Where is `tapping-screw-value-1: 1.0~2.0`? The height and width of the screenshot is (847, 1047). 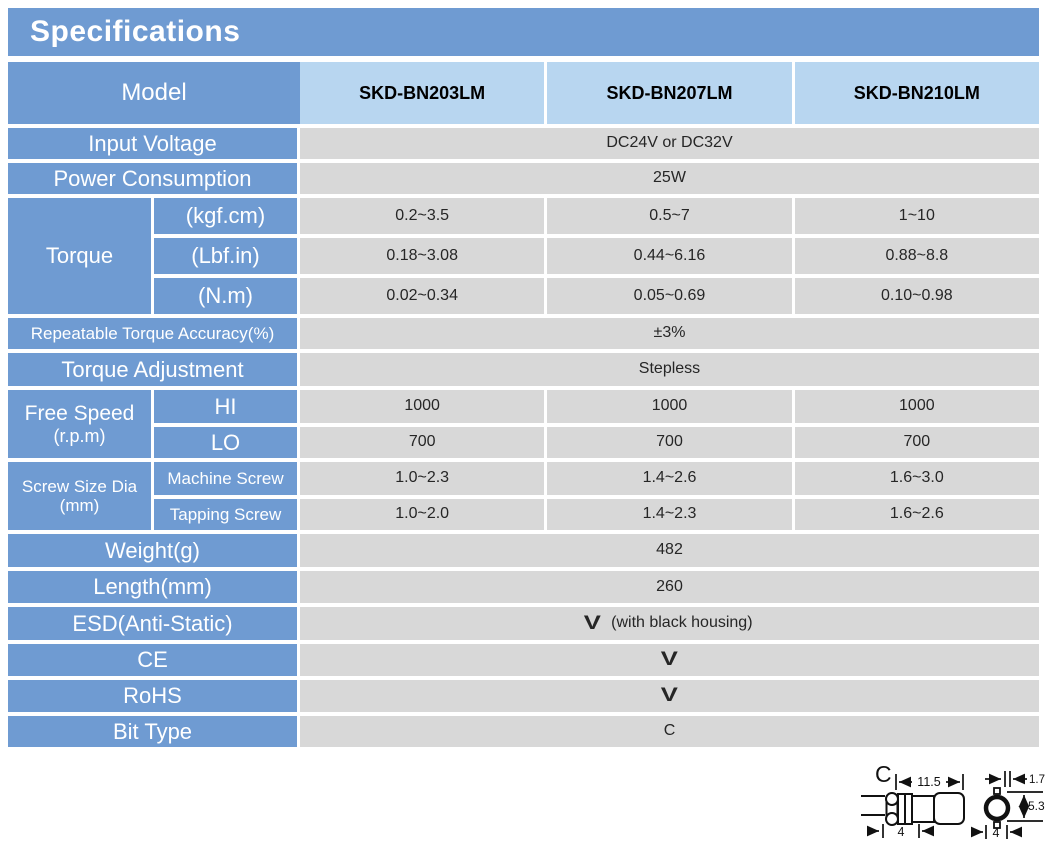
tapping-screw-value-1: 1.0~2.0 is located at coordinates (422, 514).